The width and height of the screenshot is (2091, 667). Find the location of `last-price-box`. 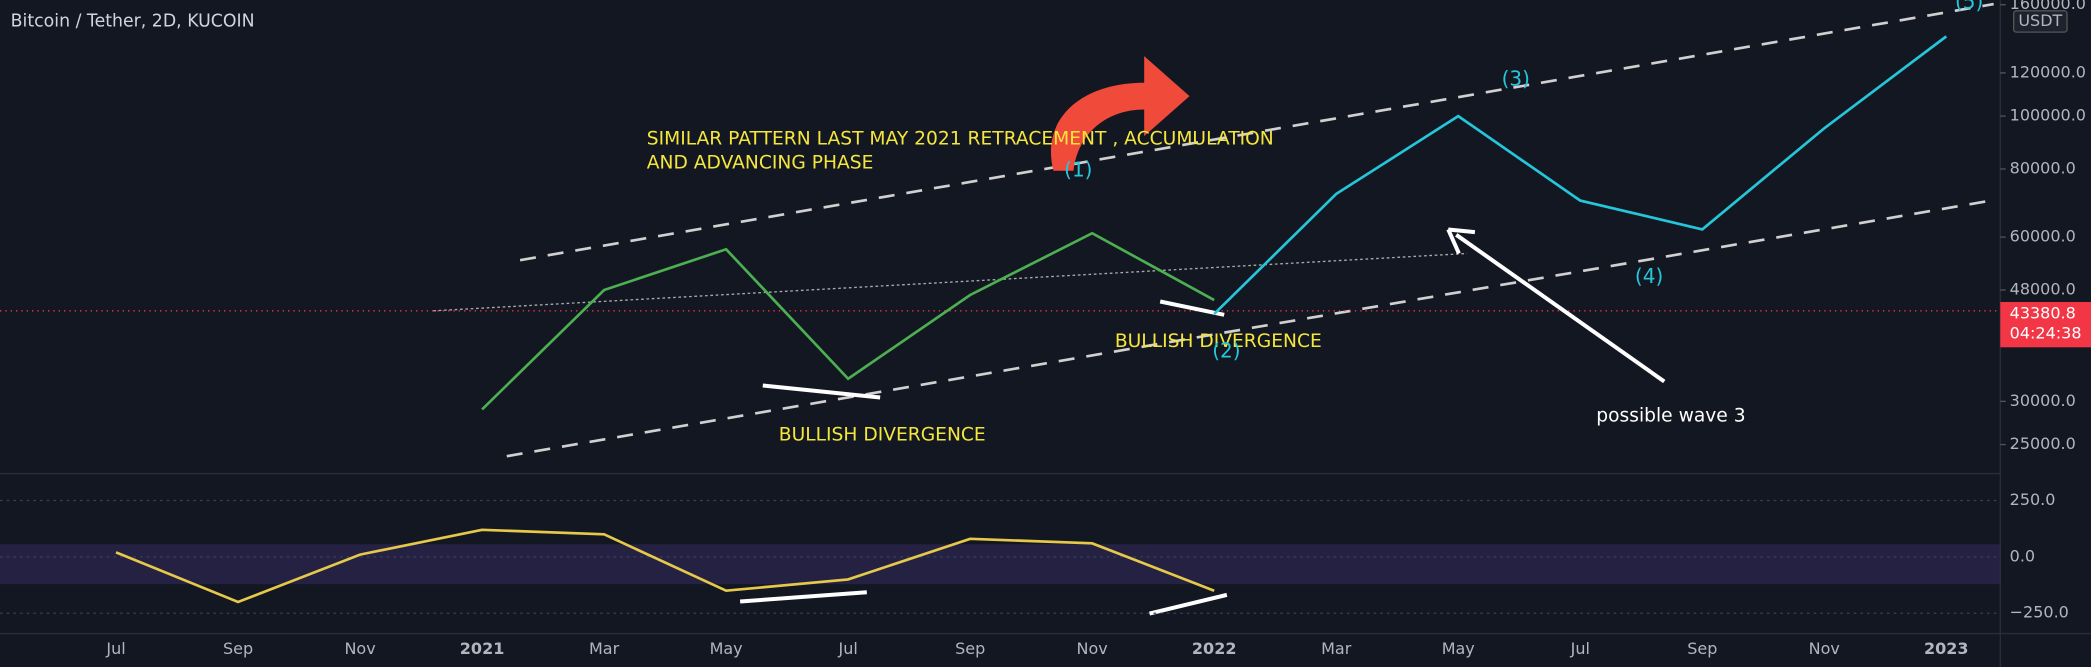

last-price-box is located at coordinates (2045, 324).